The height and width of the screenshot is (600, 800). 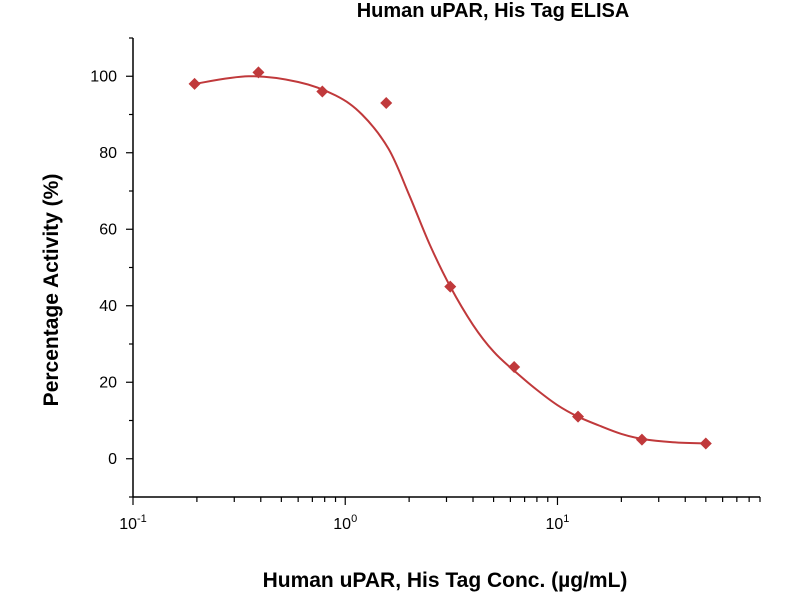 I want to click on x-tick-label: 10⁻¹, so click(x=133, y=523).